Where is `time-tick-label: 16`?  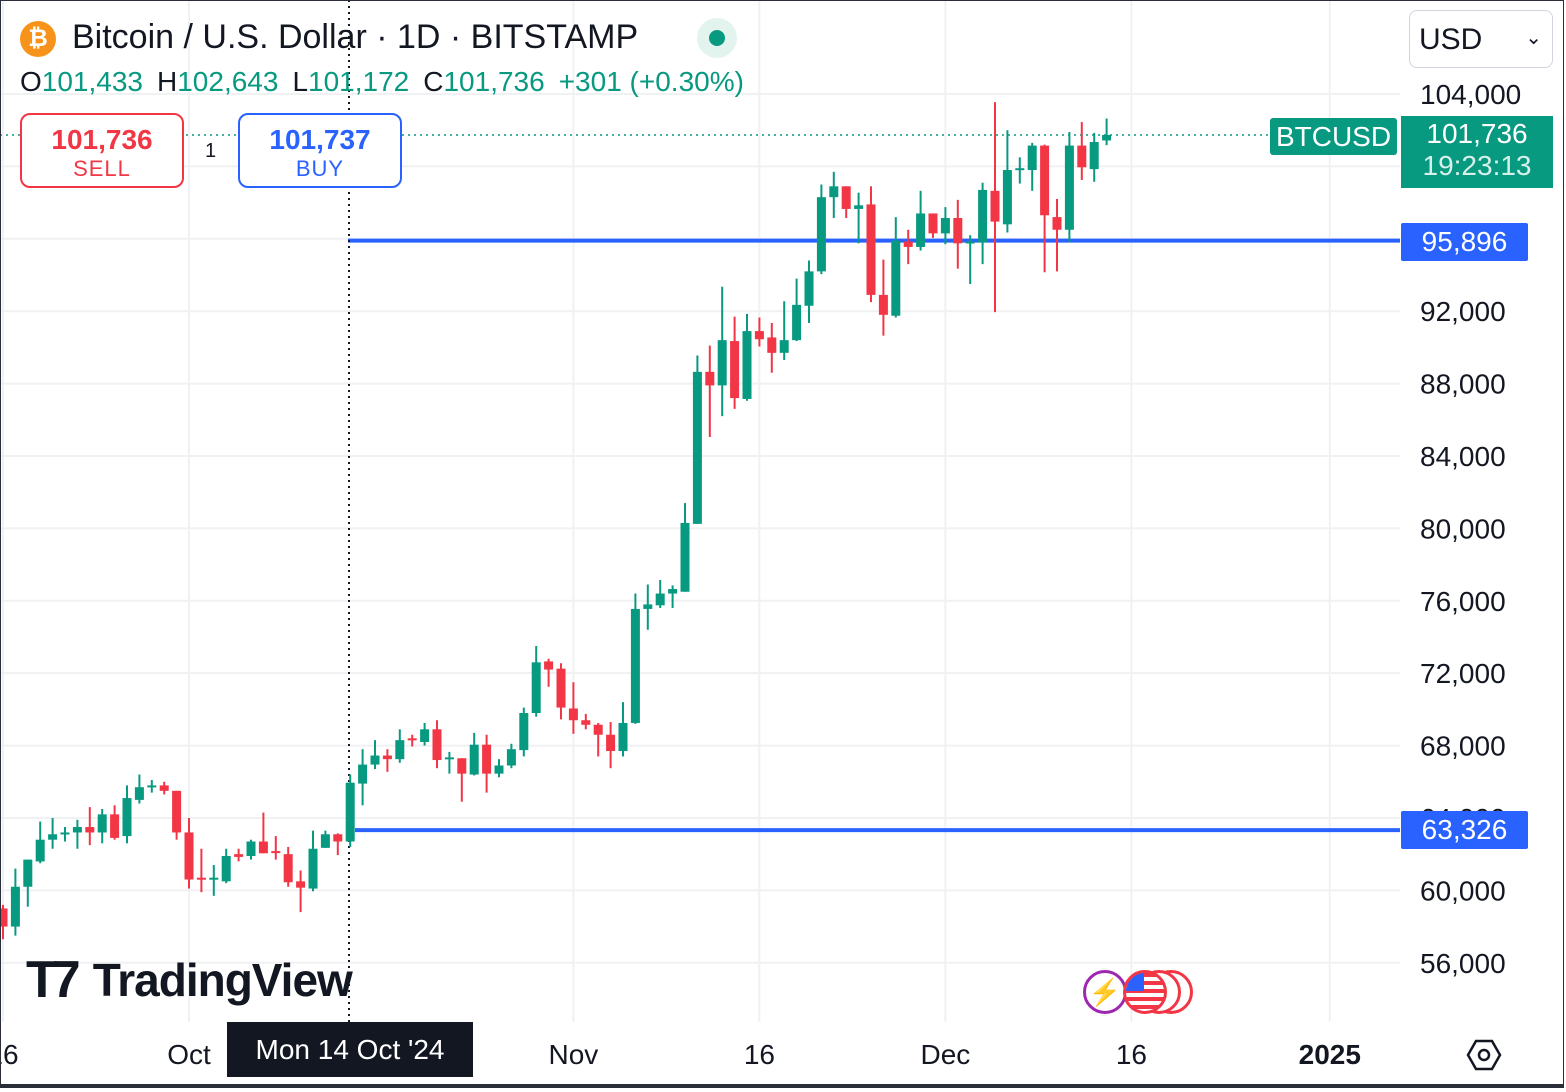
time-tick-label: 16 is located at coordinates (9, 1054).